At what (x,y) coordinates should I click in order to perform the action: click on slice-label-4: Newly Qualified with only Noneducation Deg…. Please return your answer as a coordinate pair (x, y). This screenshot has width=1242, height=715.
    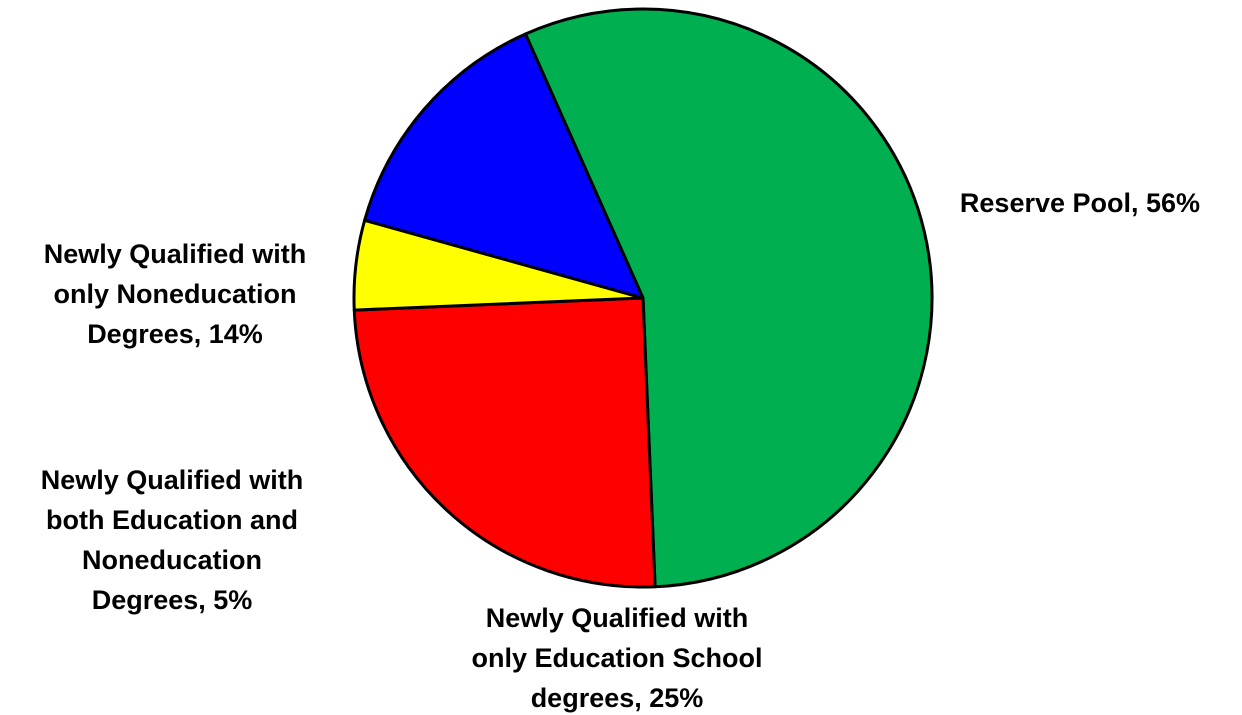
    Looking at the image, I should click on (175, 294).